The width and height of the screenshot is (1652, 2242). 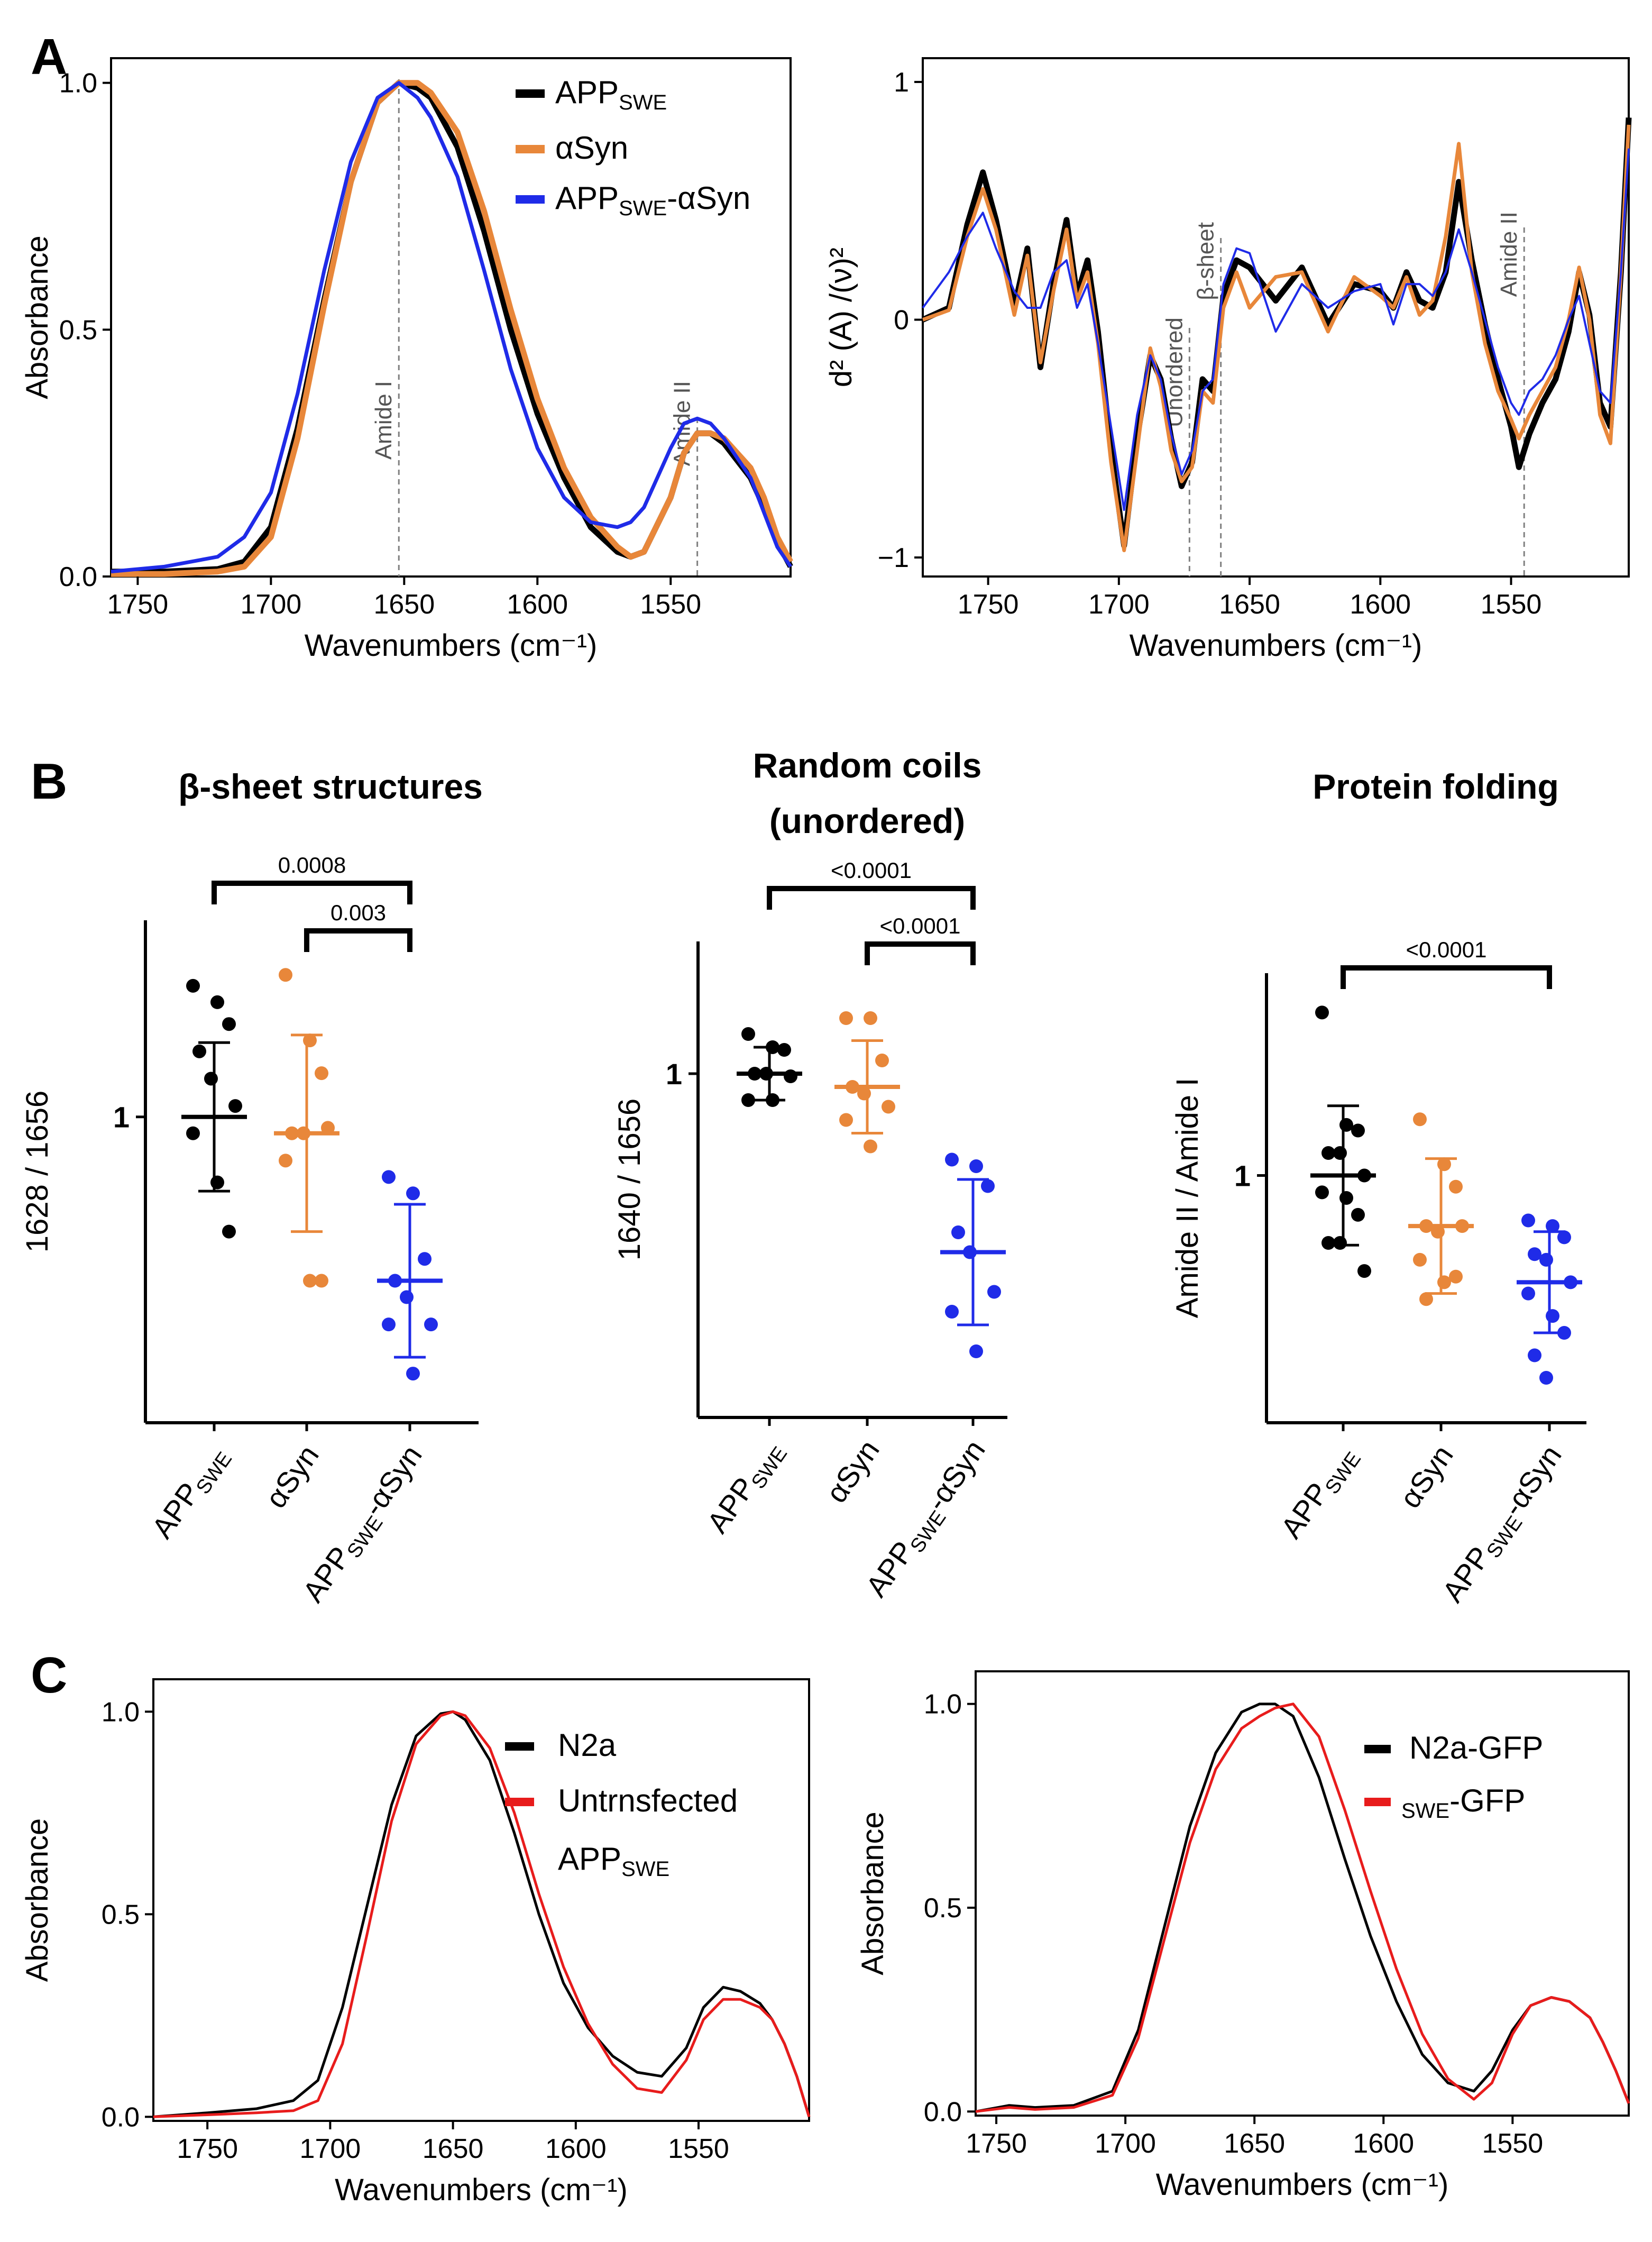 I want to click on legend-label: Untrnsfected, so click(x=648, y=1800).